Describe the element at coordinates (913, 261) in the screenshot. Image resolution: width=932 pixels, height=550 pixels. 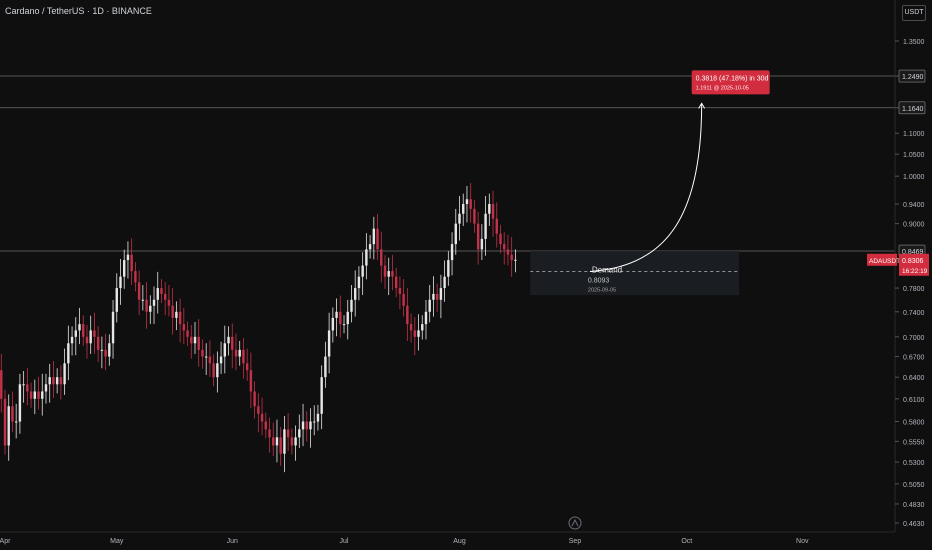
I see `current-price-label: 0.8306` at that location.